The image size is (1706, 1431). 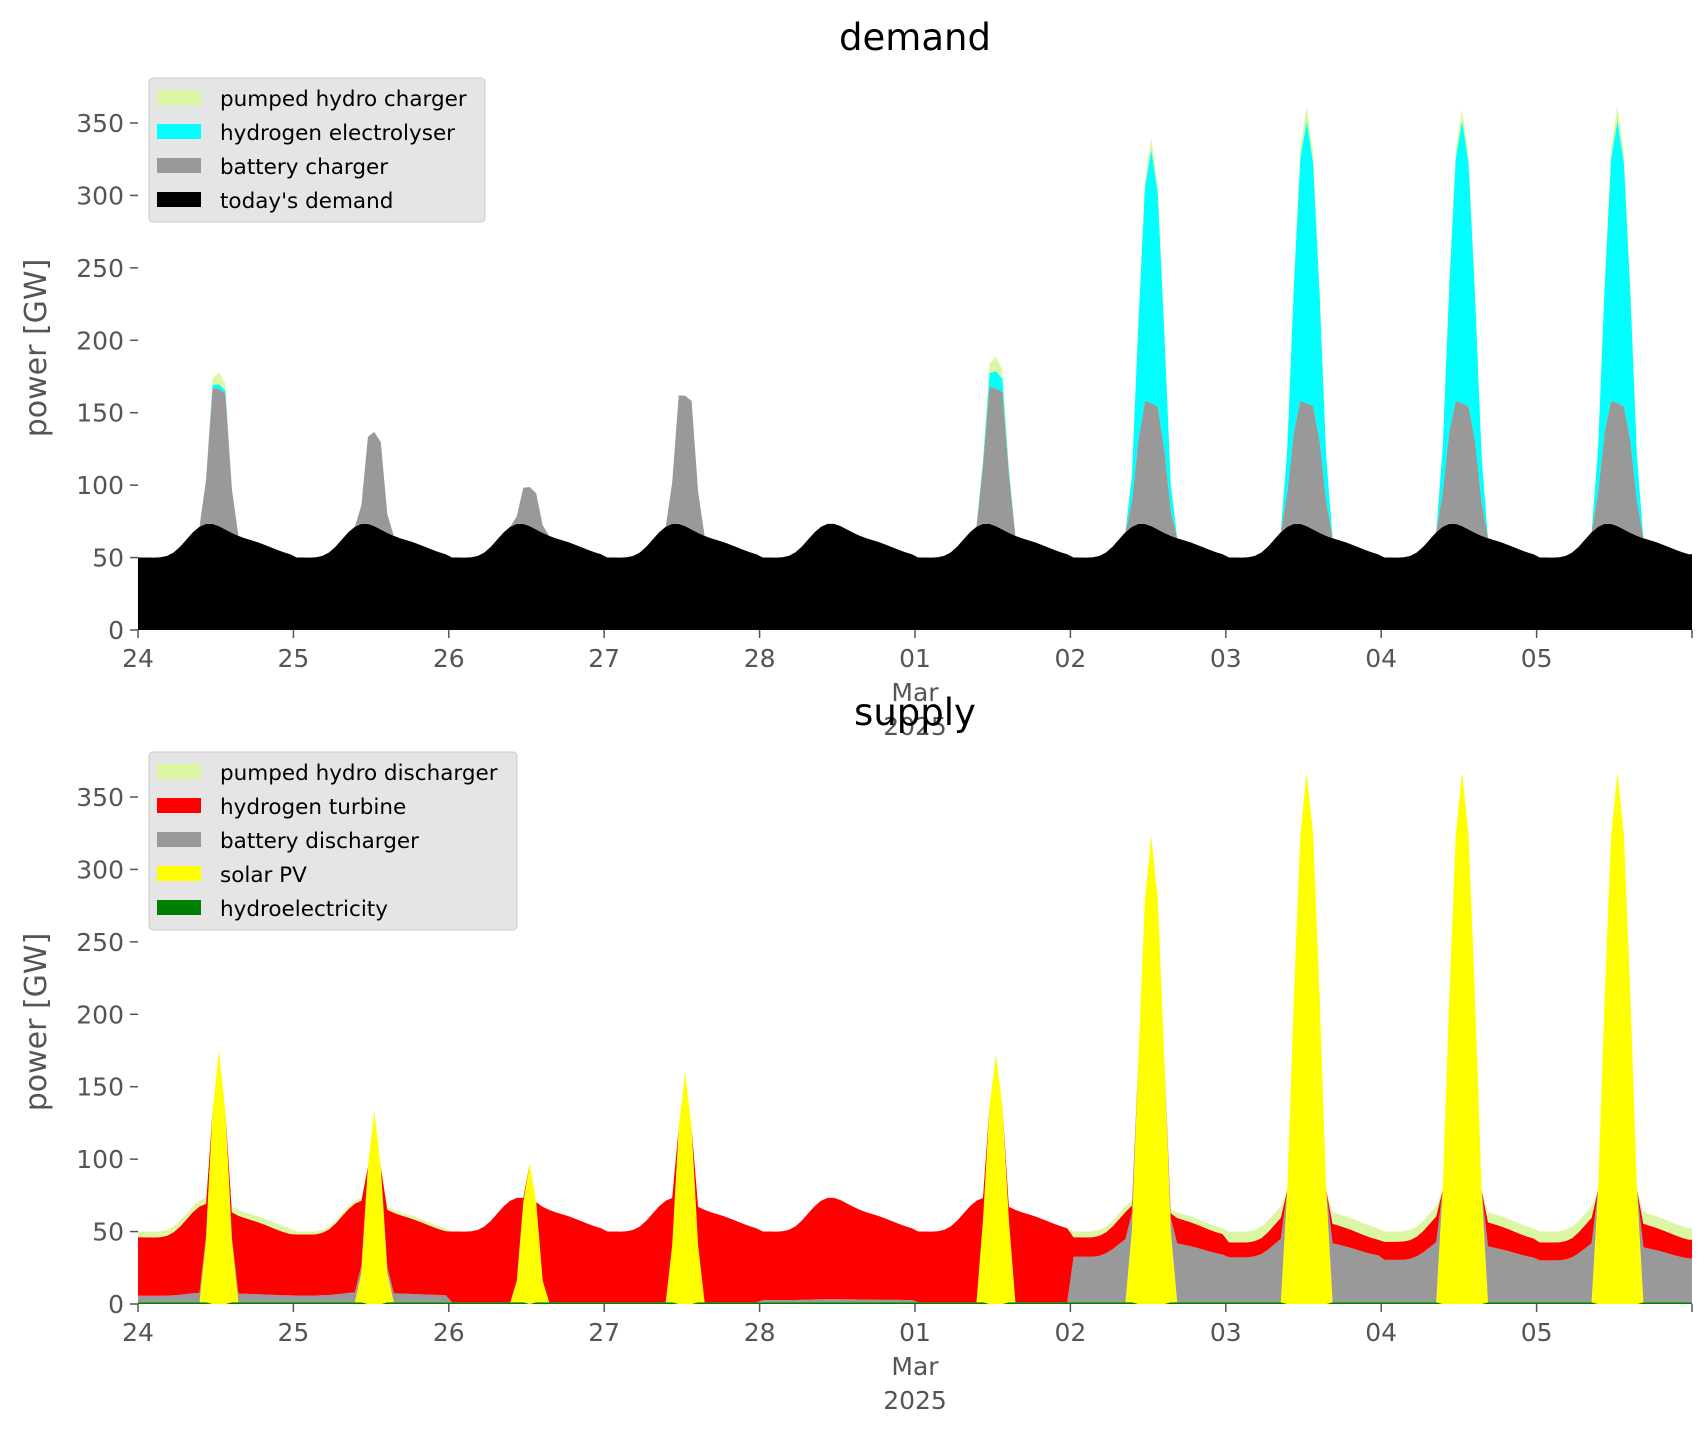 I want to click on supply-y-axis-label: power [GW], so click(x=36, y=1022).